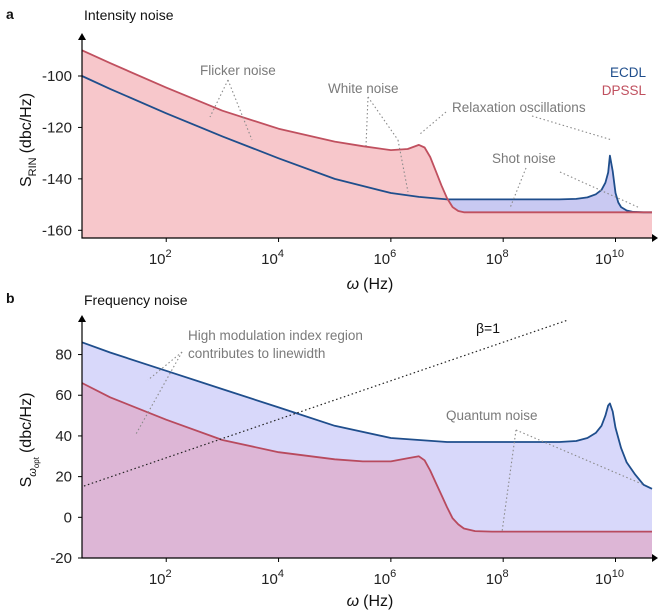 This screenshot has height=612, width=658. I want to click on panel-a-y-arrow, so click(82, 36).